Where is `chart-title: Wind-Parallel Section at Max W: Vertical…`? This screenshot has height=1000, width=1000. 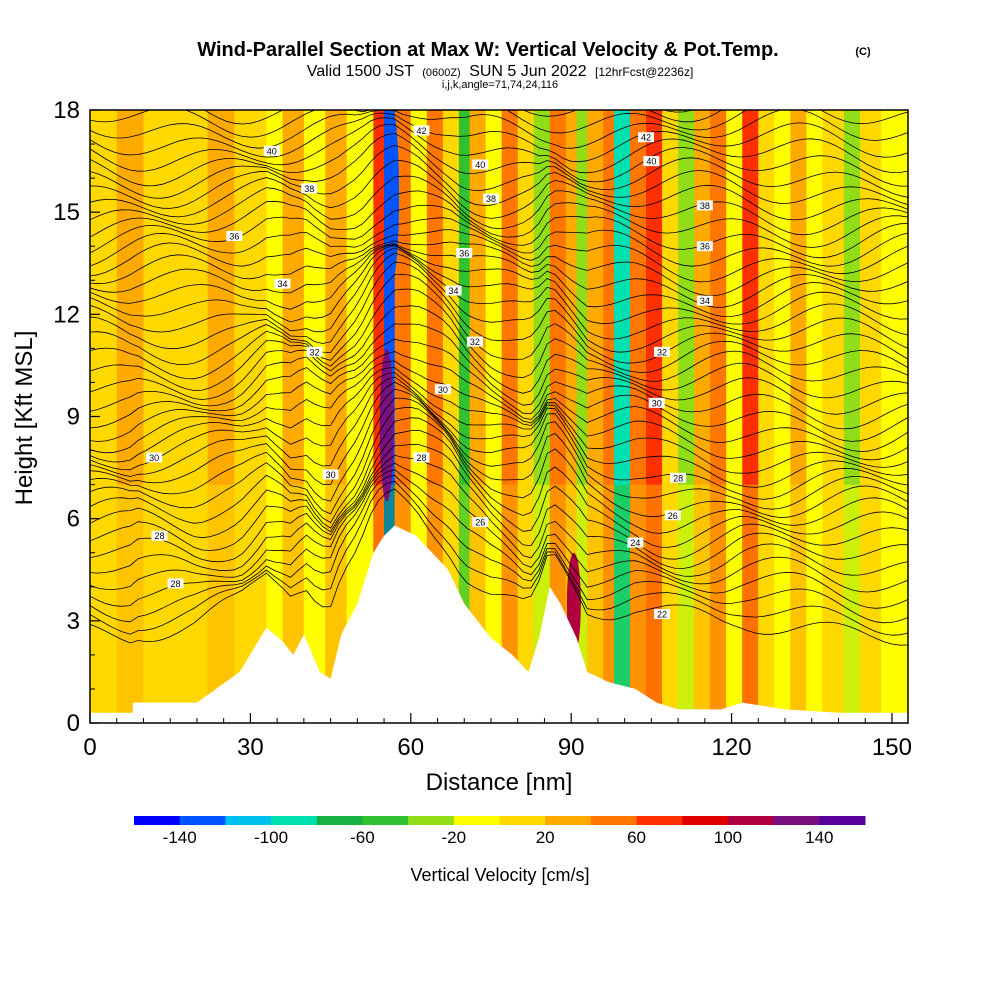 chart-title: Wind-Parallel Section at Max W: Vertical… is located at coordinates (487, 50).